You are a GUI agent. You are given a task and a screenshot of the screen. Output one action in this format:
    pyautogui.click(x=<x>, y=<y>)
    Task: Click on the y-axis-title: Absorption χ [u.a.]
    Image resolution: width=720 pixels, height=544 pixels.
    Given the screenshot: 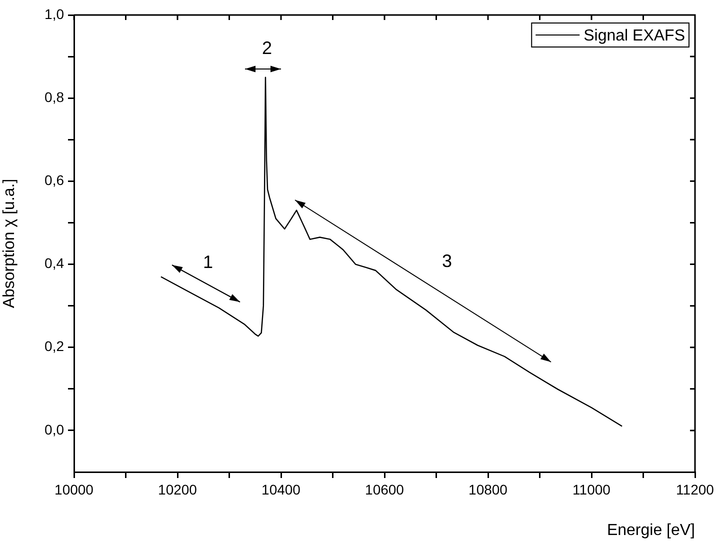 What is the action you would take?
    pyautogui.click(x=9, y=243)
    